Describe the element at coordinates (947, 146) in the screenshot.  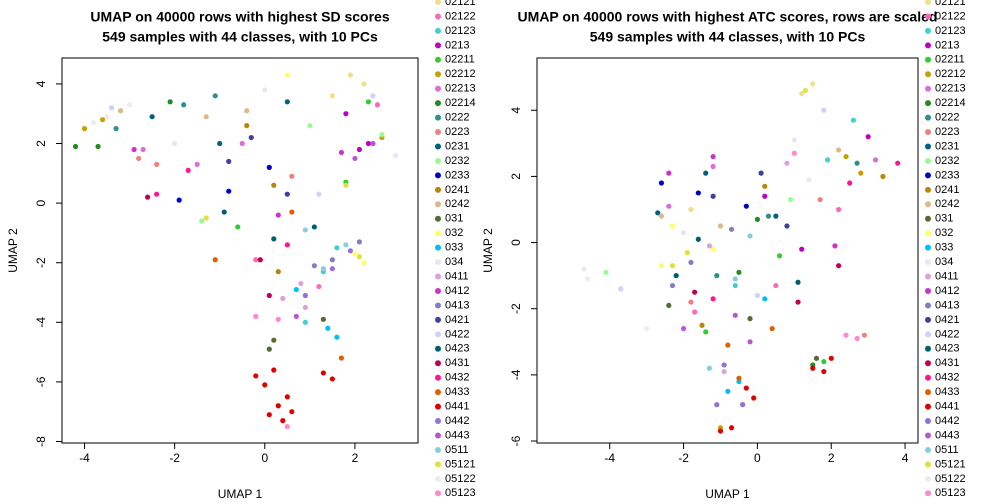
I see `legend-label: 0231` at that location.